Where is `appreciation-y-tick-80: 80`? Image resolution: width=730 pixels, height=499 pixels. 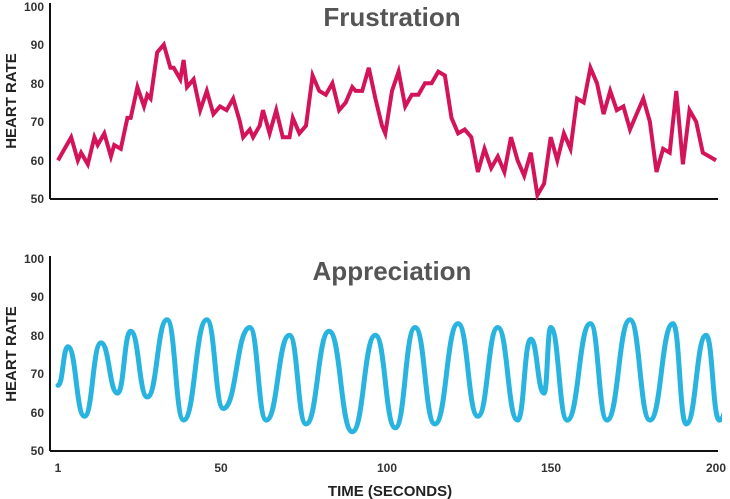 appreciation-y-tick-80: 80 is located at coordinates (38, 336).